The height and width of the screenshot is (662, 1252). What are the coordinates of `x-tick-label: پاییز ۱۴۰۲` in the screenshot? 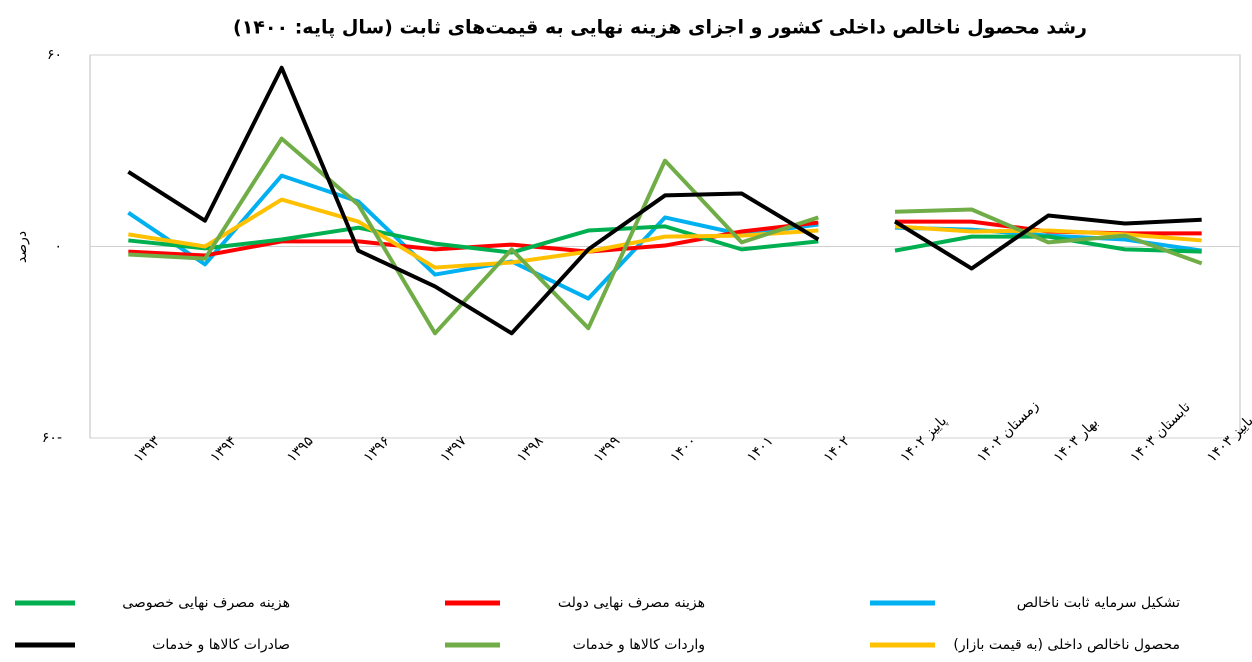 It's located at (923, 439).